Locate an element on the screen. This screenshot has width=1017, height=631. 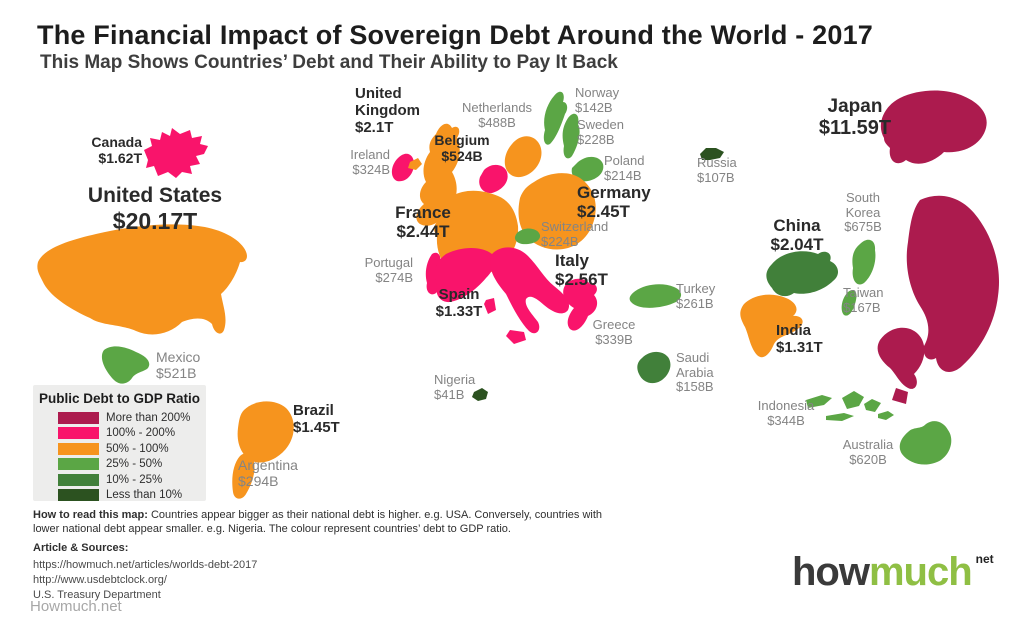
country-name-line: Portugal is located at coordinates (388, 262).